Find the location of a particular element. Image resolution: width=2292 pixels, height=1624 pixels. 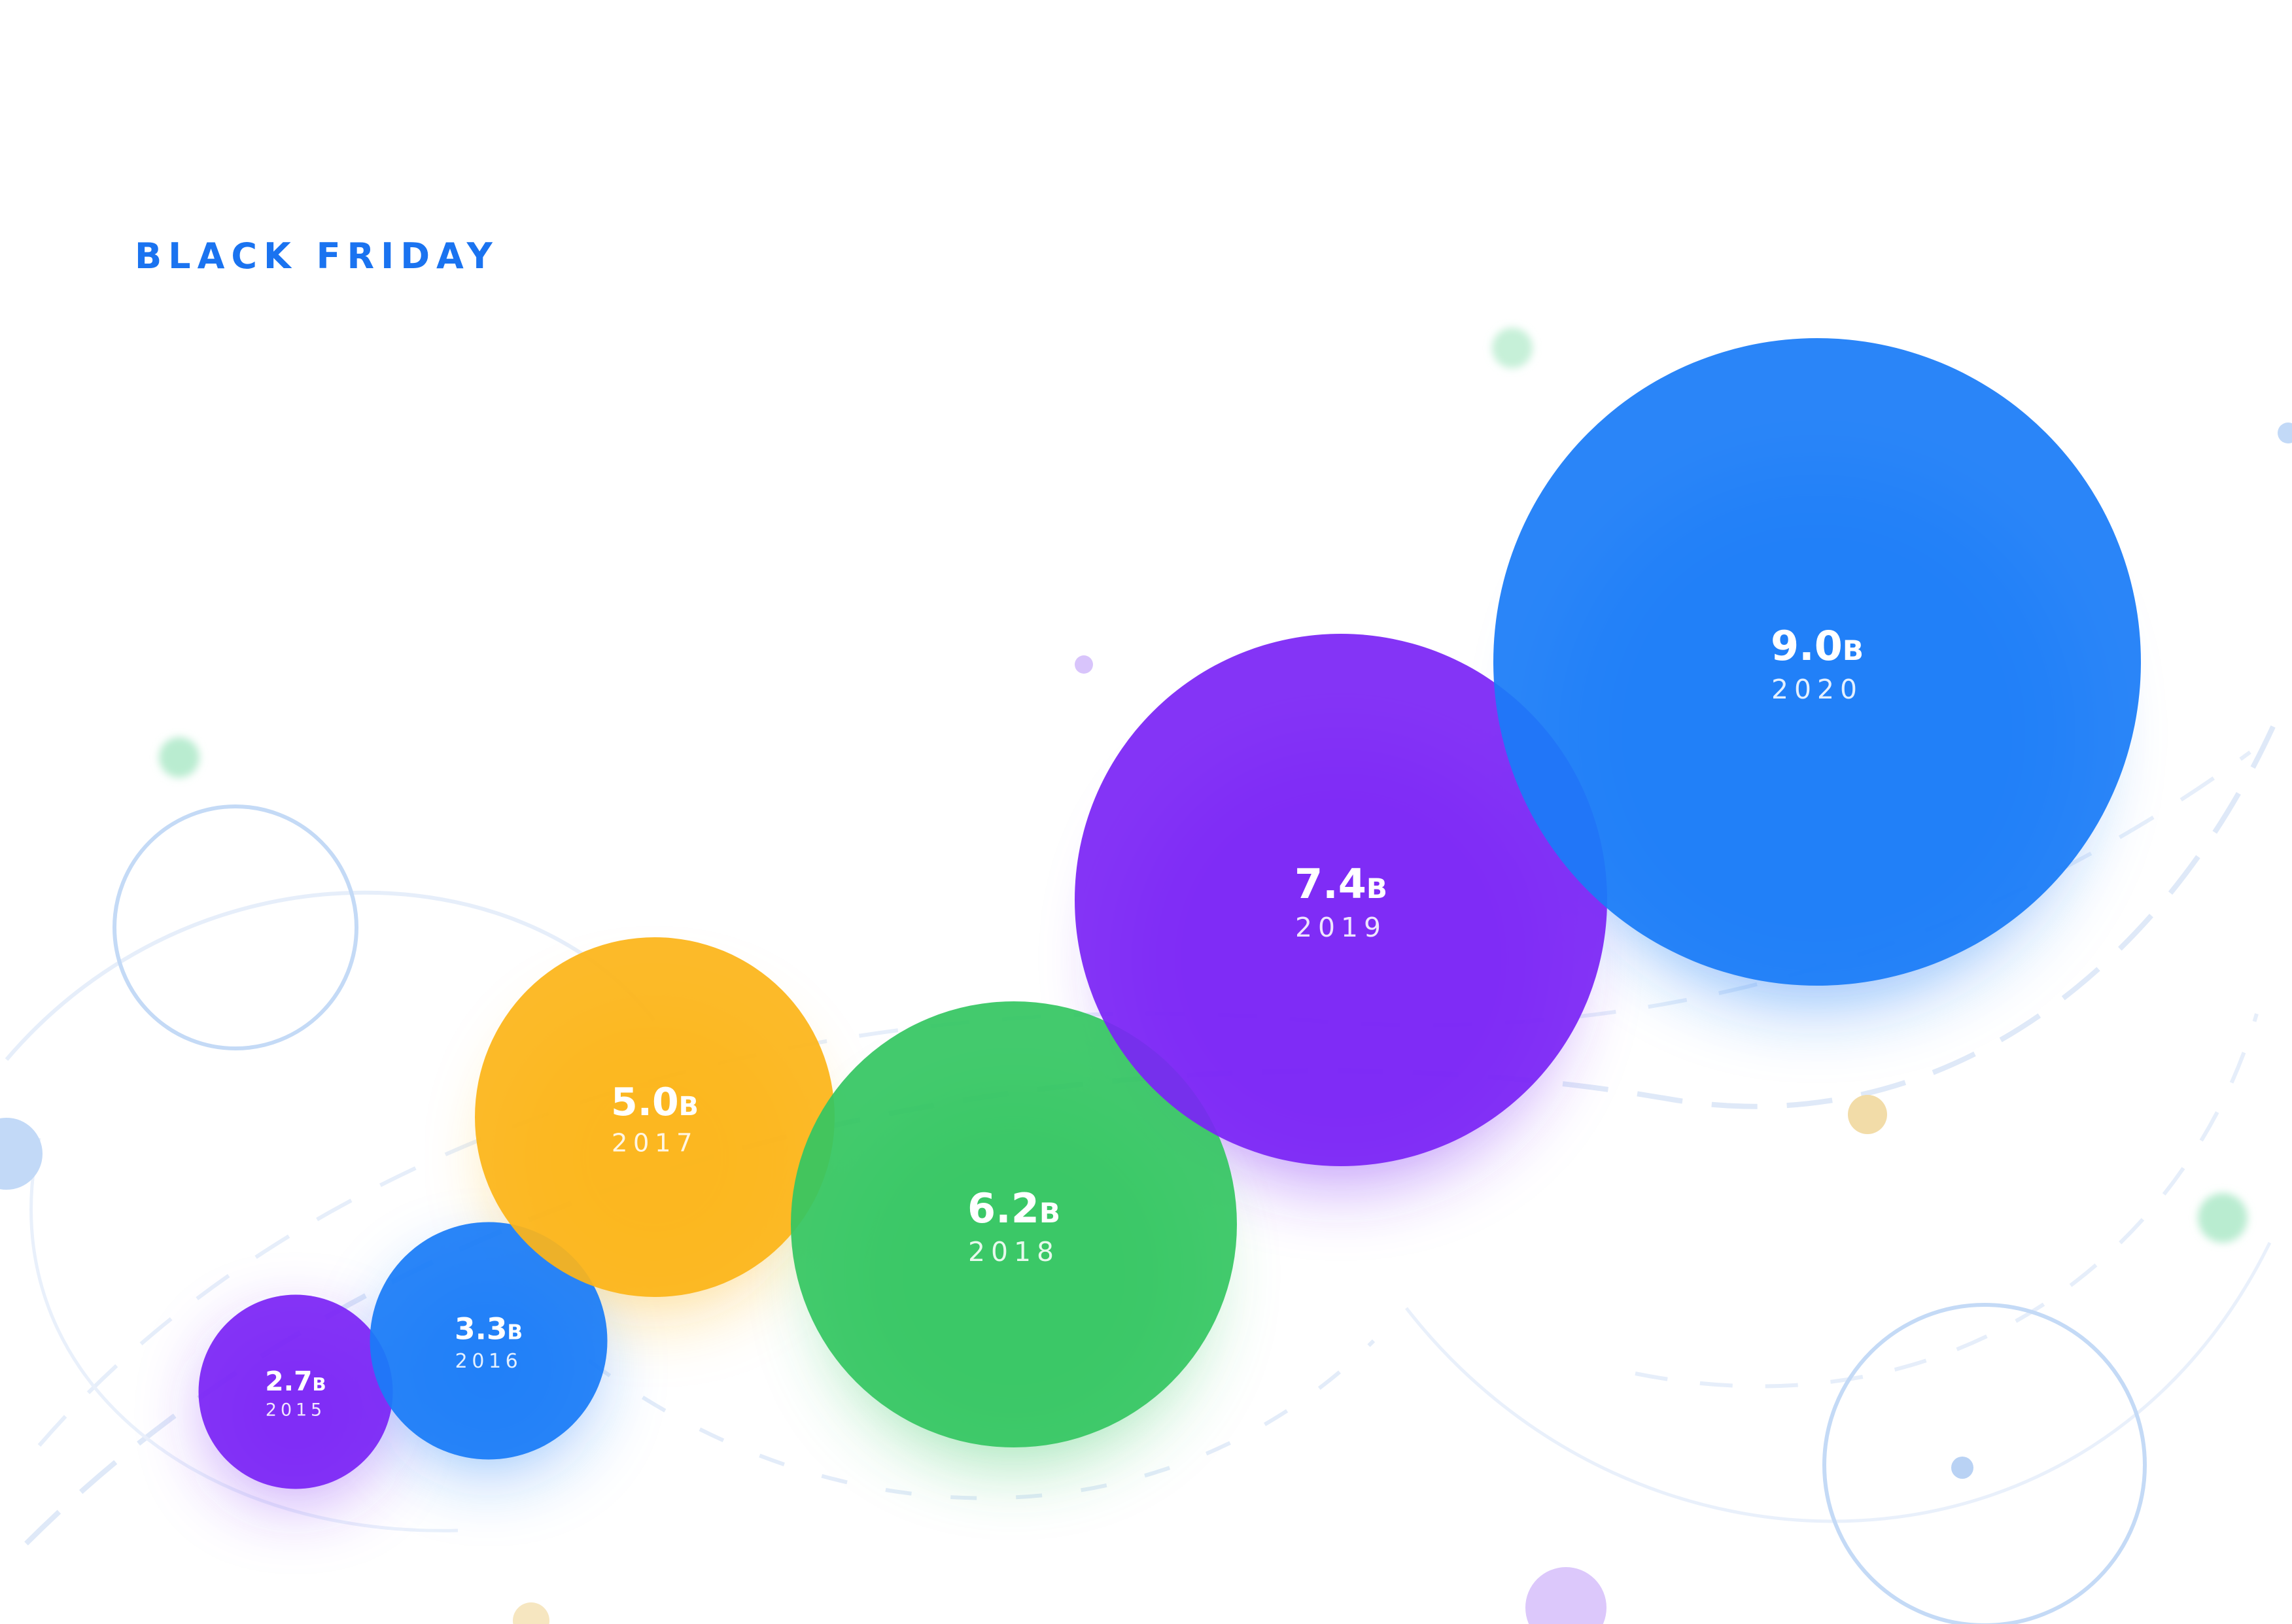

bubble-value-2018: 6.2B is located at coordinates (1013, 1208).